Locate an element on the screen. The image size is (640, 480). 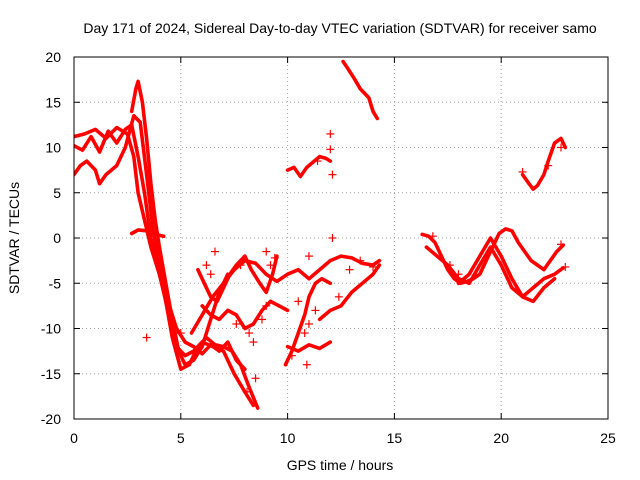
y-tick-label: -20 is located at coordinates (51, 419).